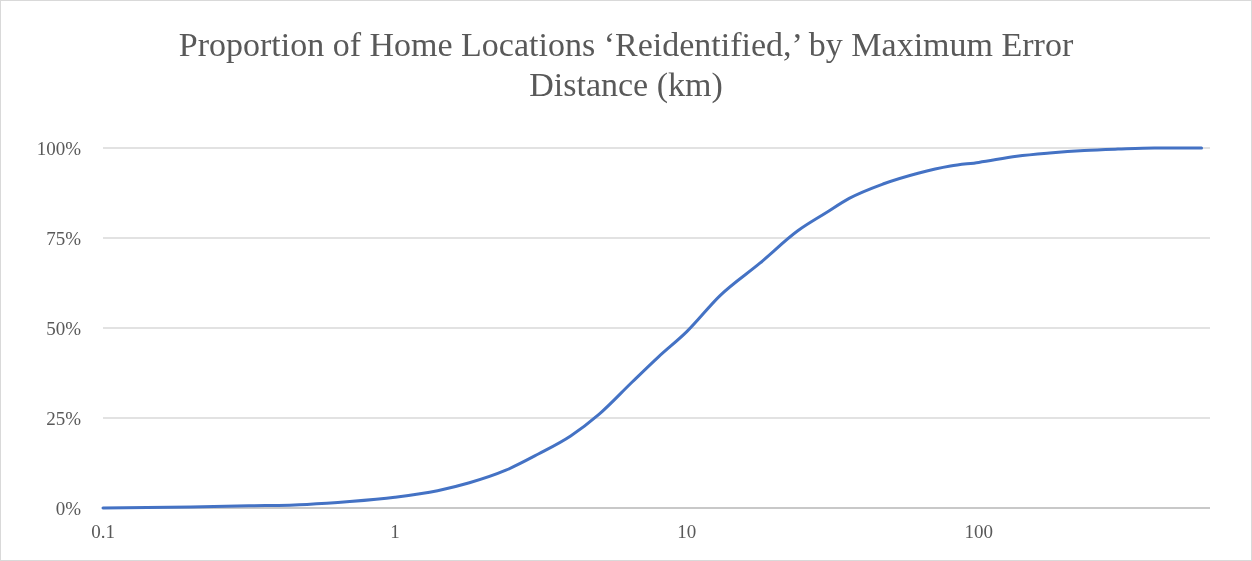 The image size is (1252, 561). I want to click on y-tick-label: 100%, so click(59, 148).